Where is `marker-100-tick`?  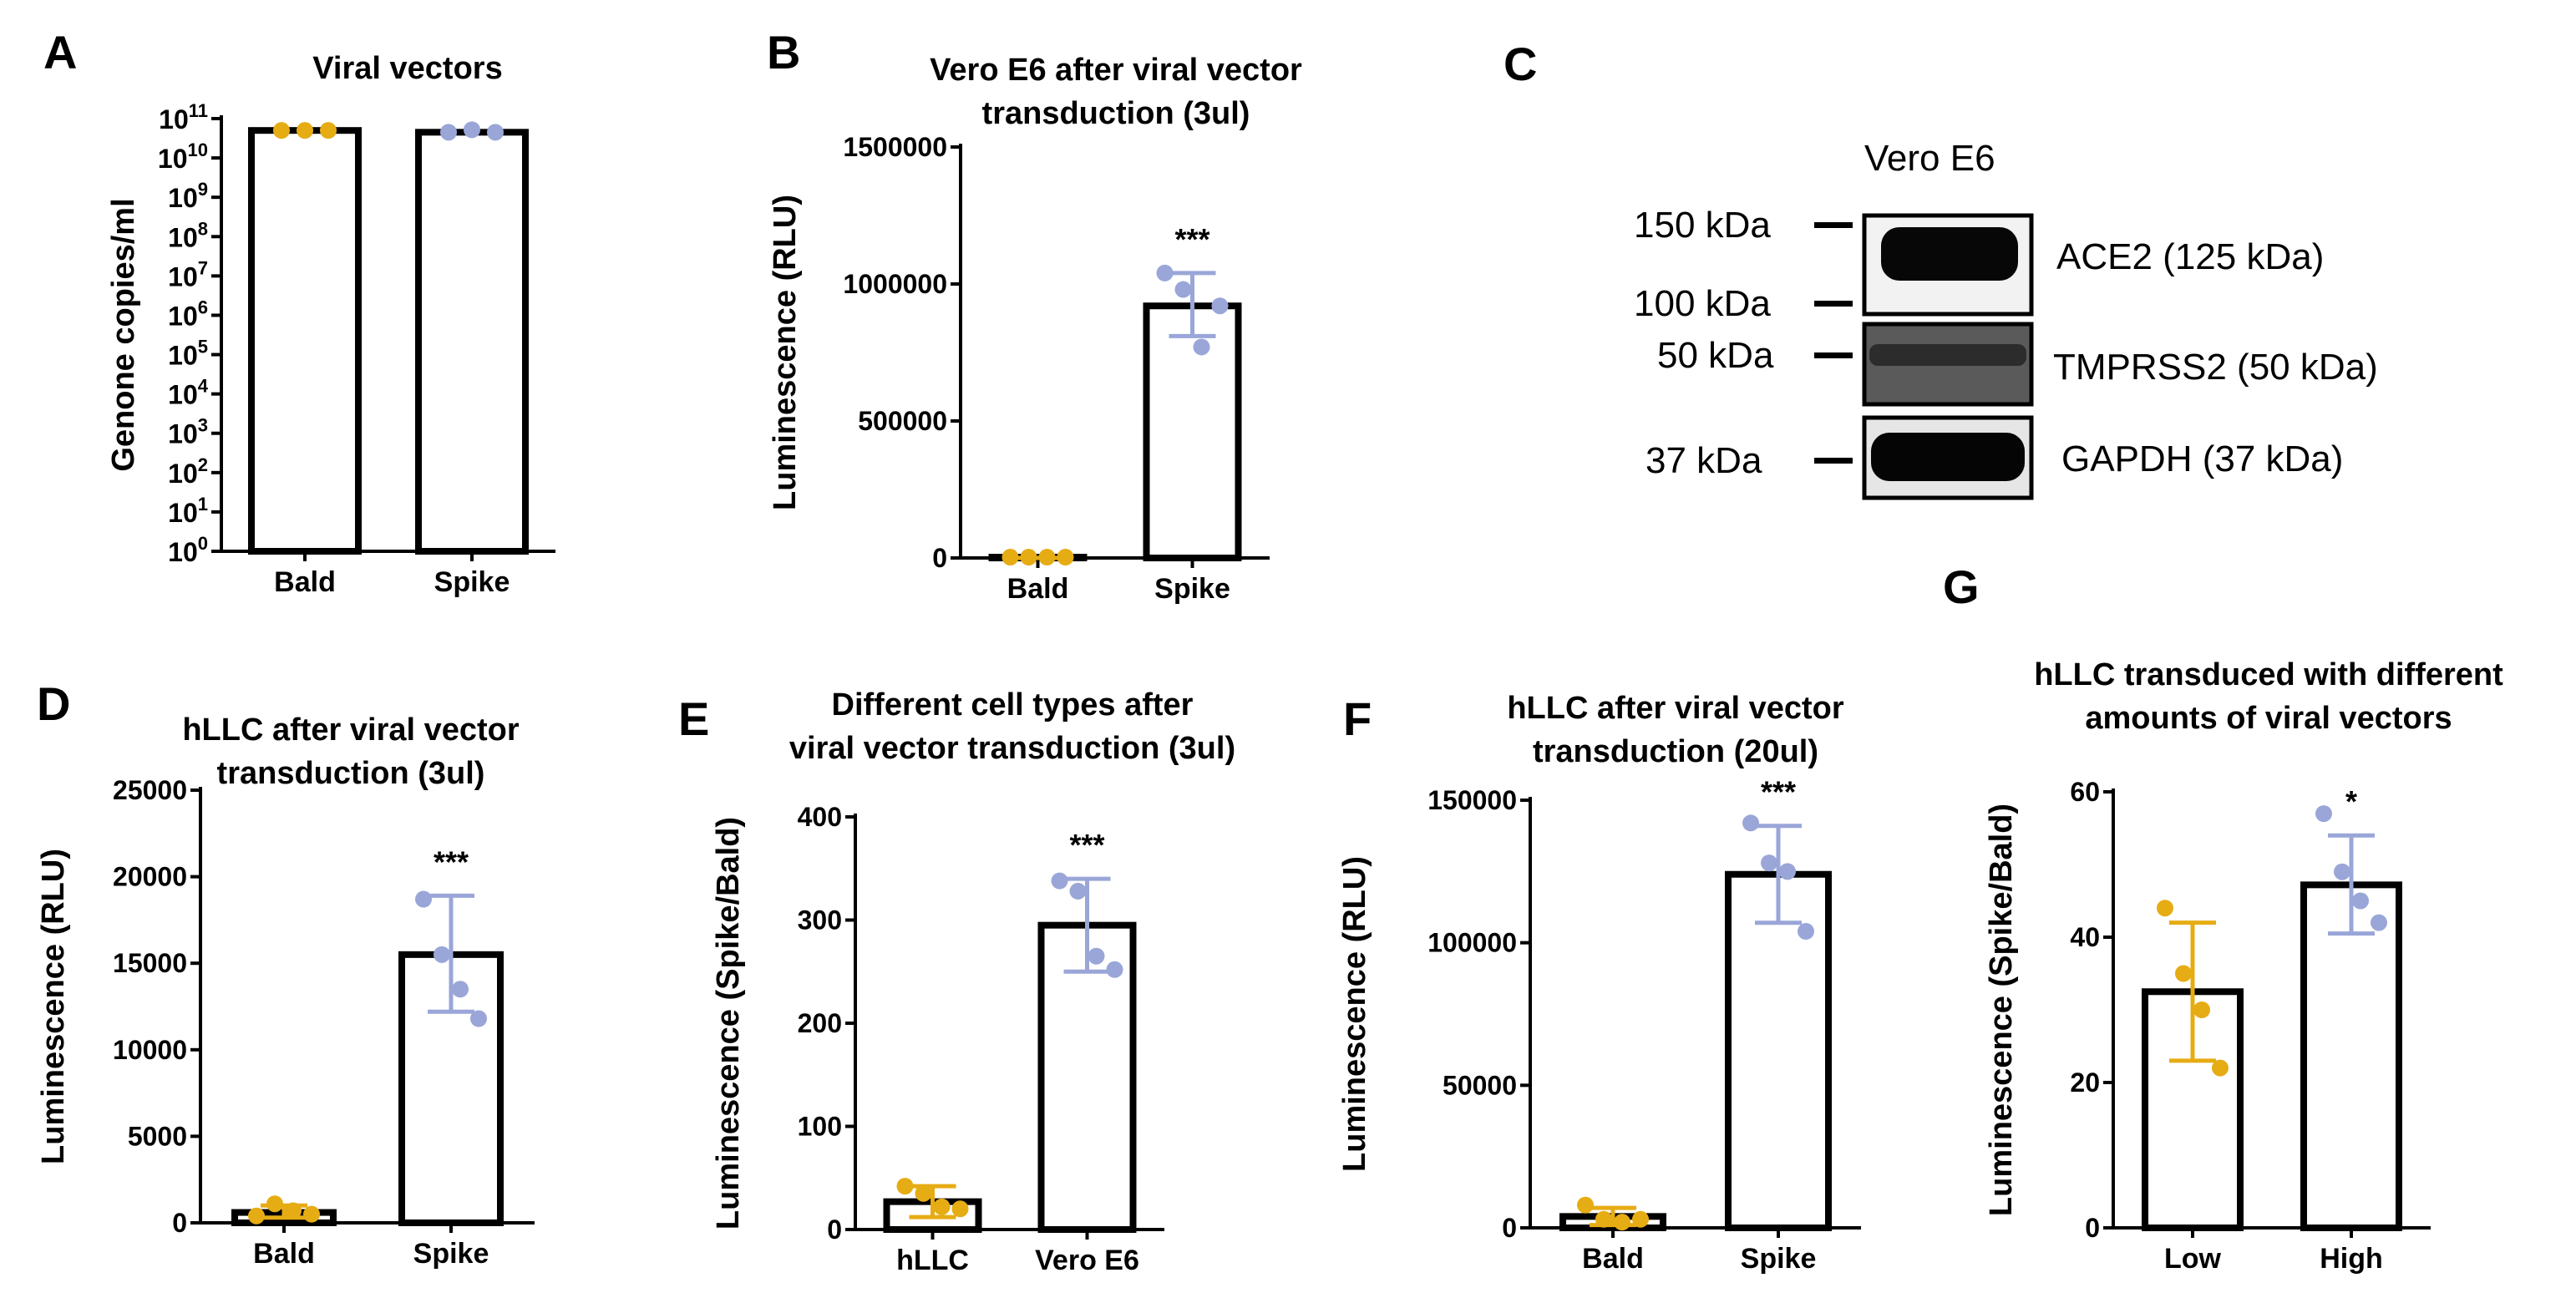
marker-100-tick is located at coordinates (1833, 304).